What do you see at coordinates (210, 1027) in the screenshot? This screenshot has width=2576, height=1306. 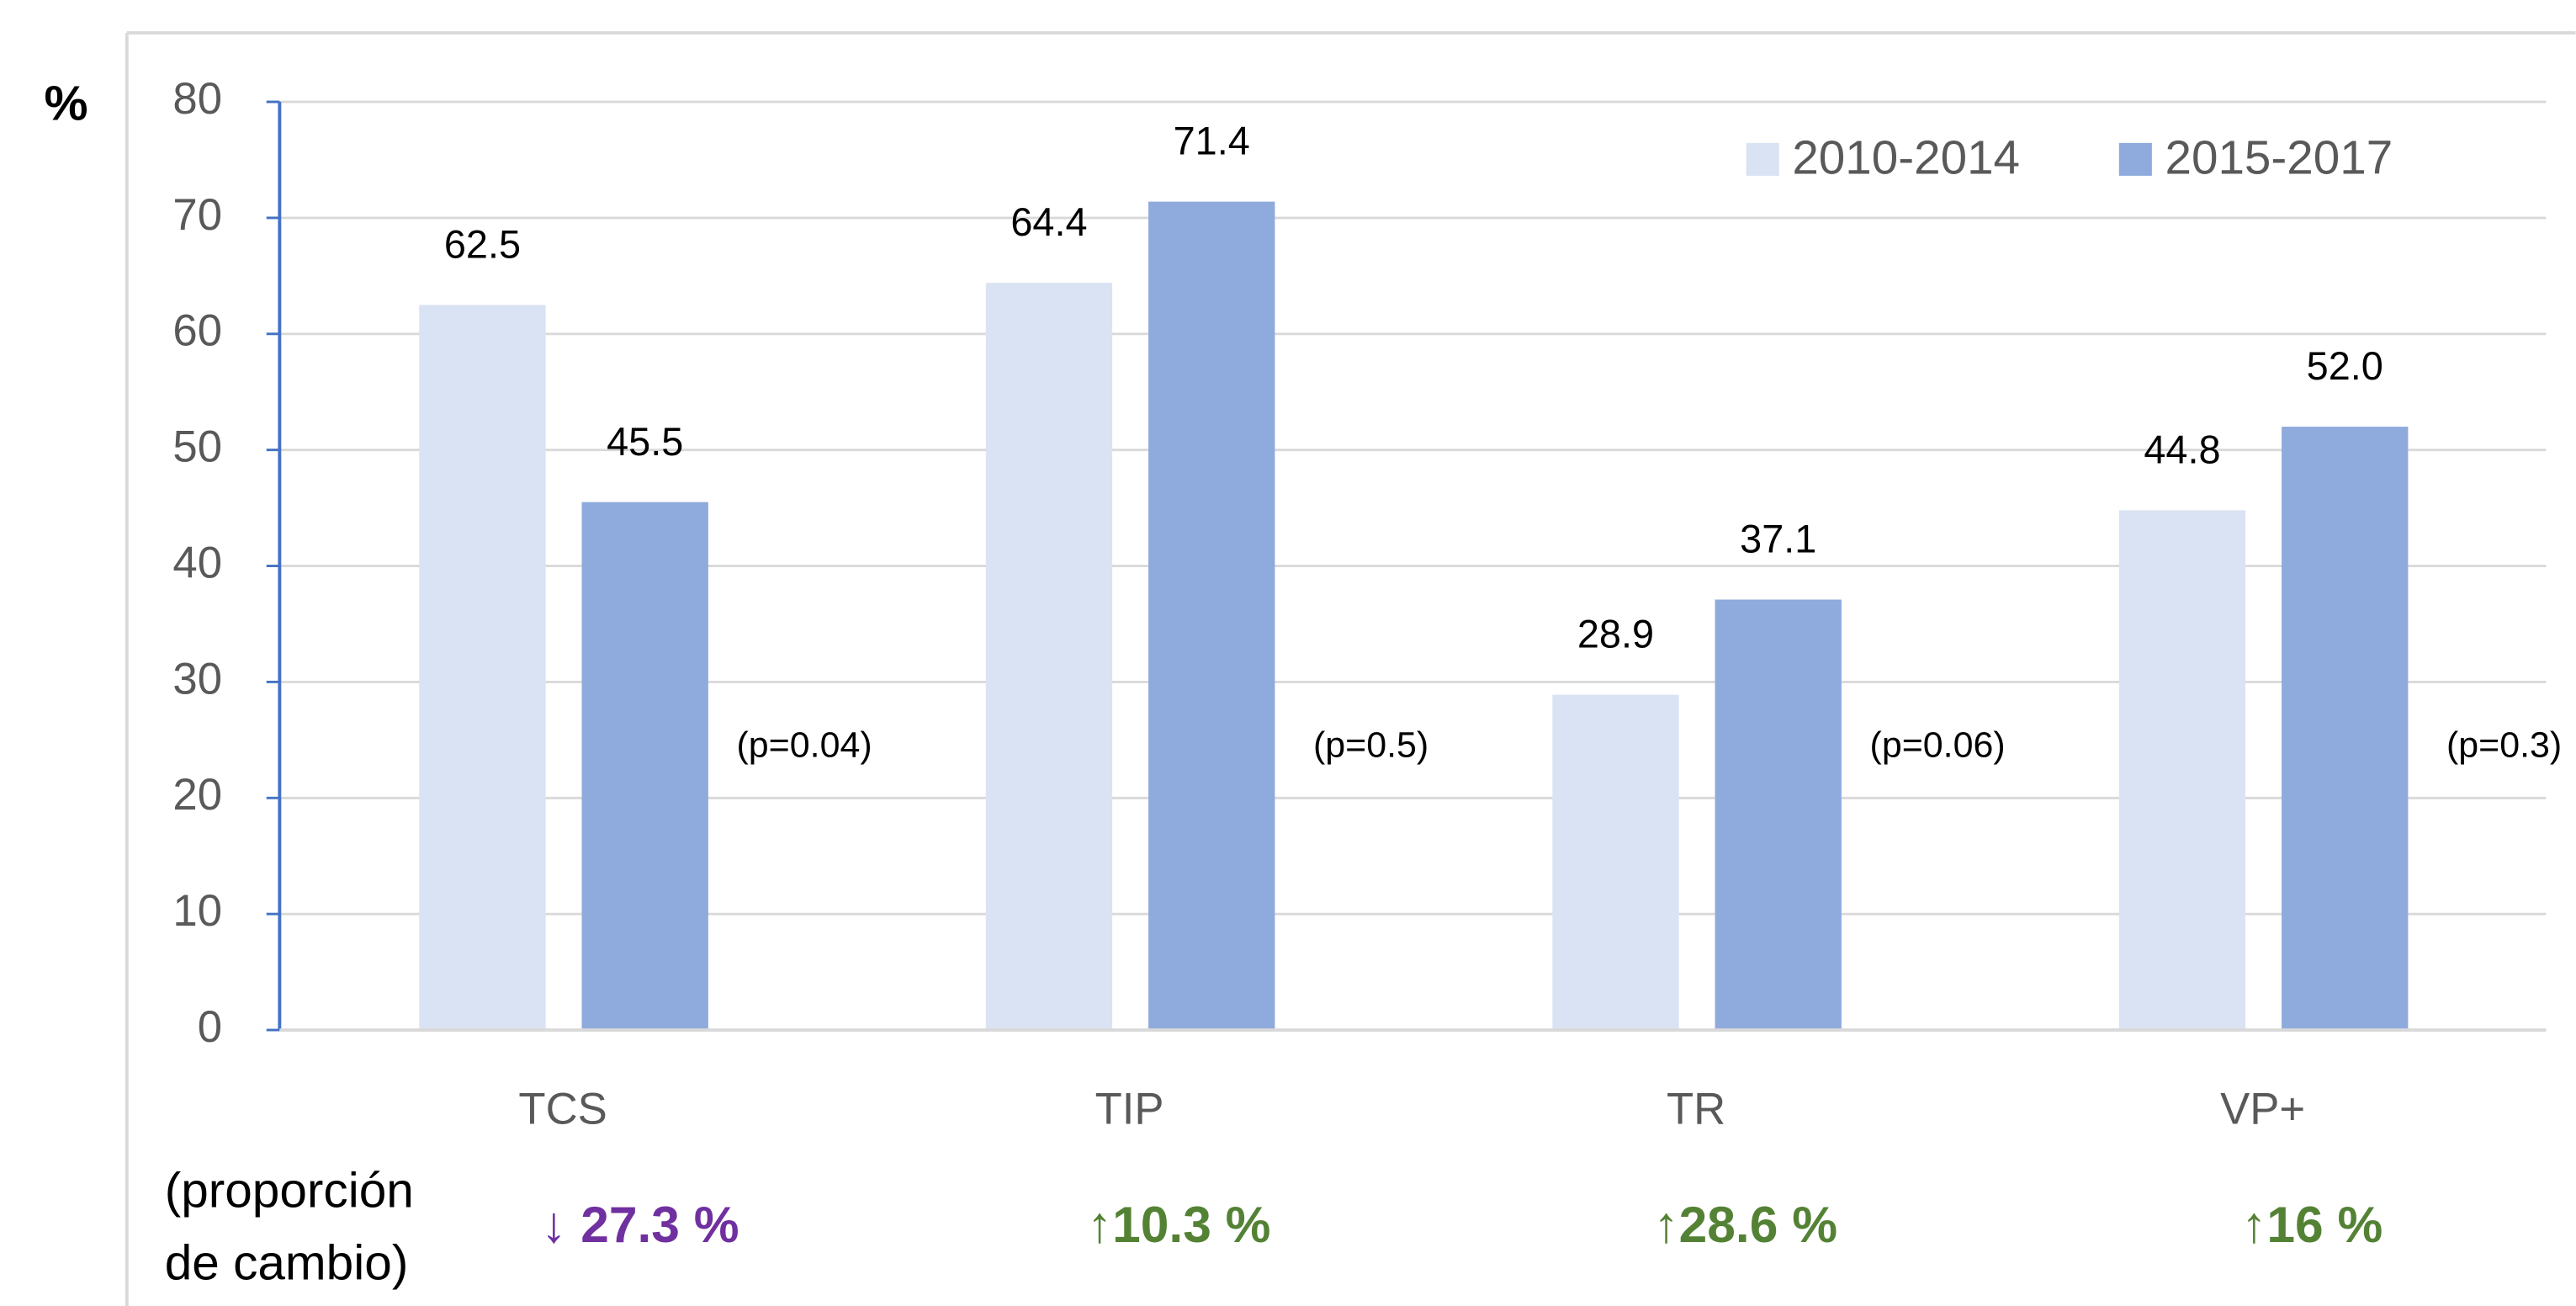 I see `y-tick-label: 0` at bounding box center [210, 1027].